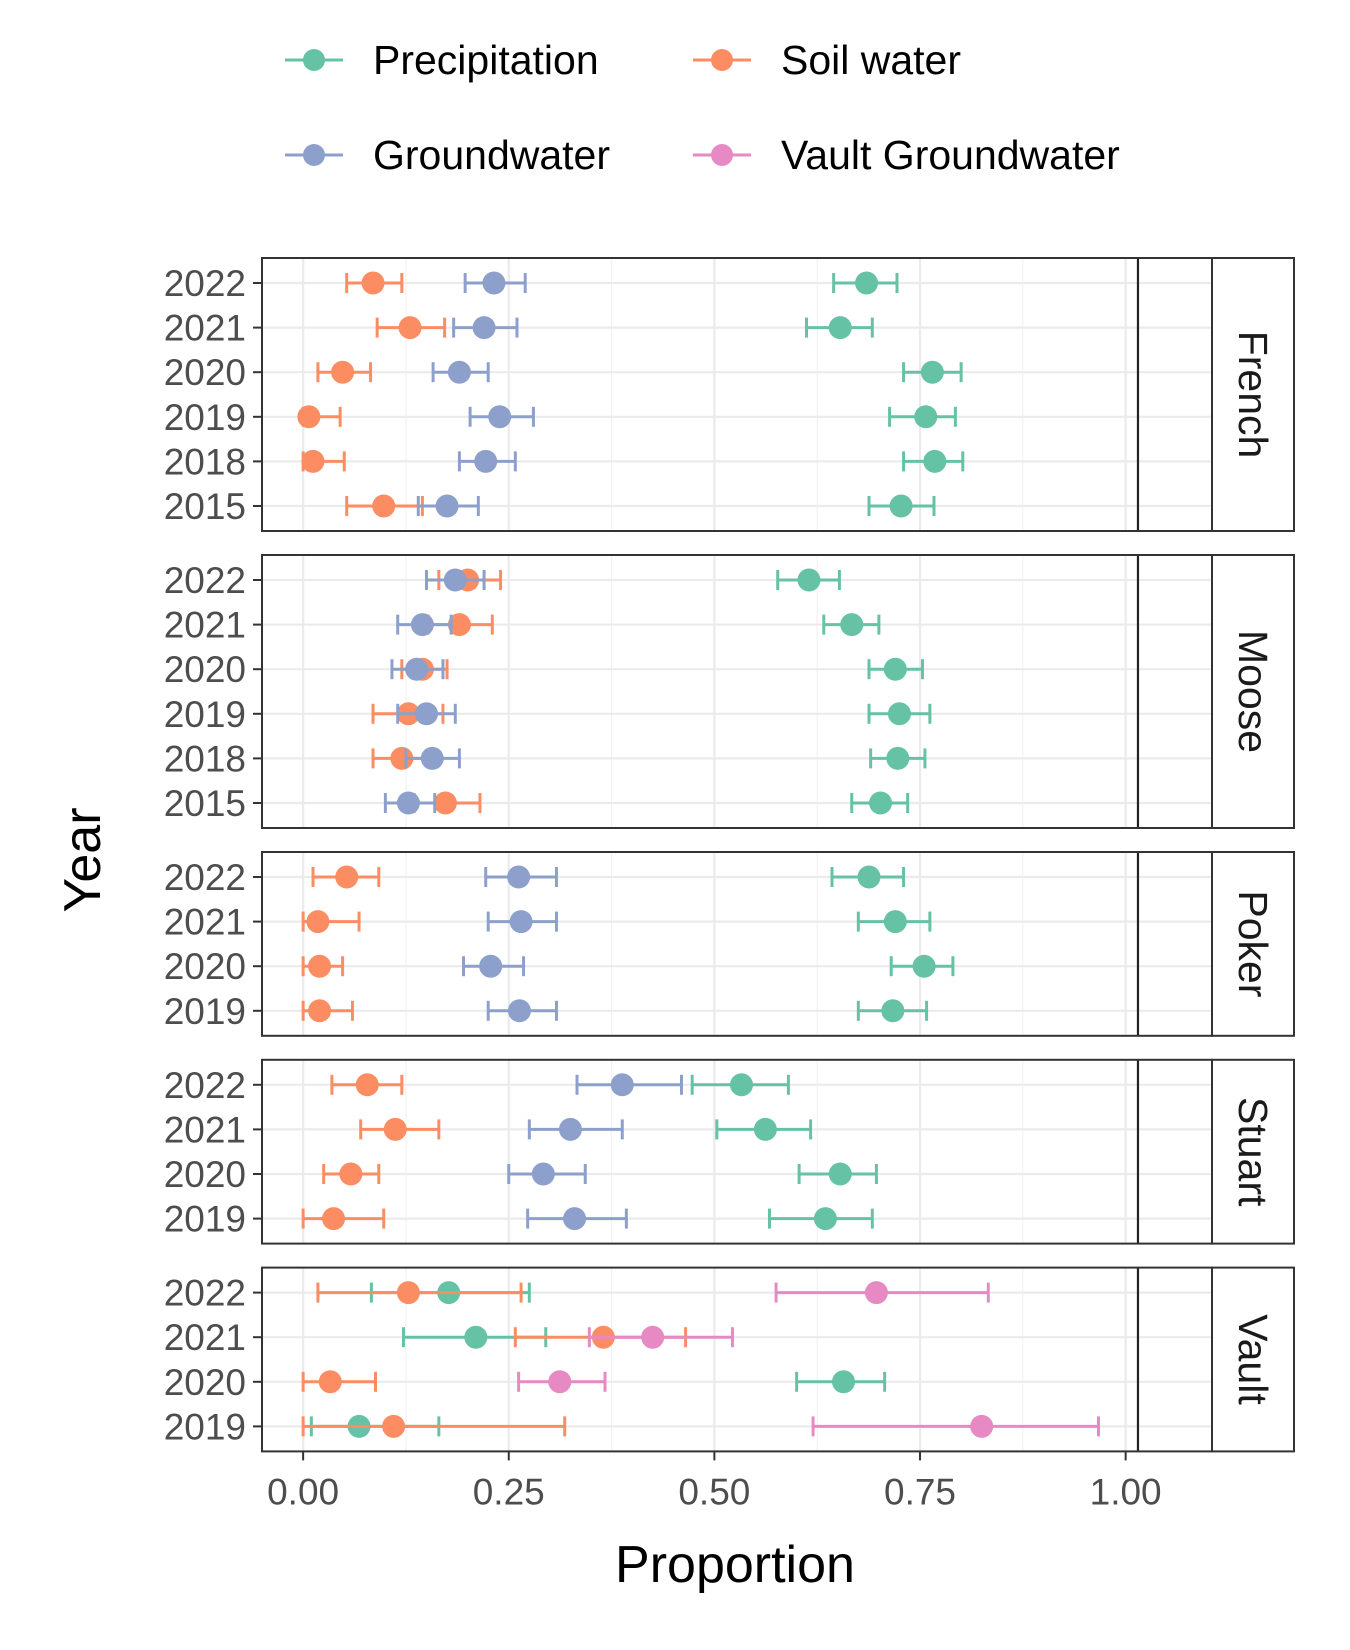  I want to click on point-vault-2019, so click(955, 1426).